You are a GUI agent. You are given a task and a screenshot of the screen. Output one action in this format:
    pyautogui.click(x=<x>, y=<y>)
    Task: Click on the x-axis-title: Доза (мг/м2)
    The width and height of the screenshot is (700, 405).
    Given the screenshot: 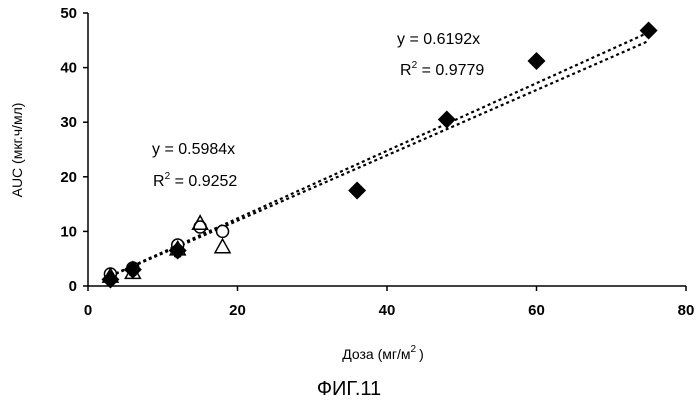 What is the action you would take?
    pyautogui.click(x=383, y=353)
    